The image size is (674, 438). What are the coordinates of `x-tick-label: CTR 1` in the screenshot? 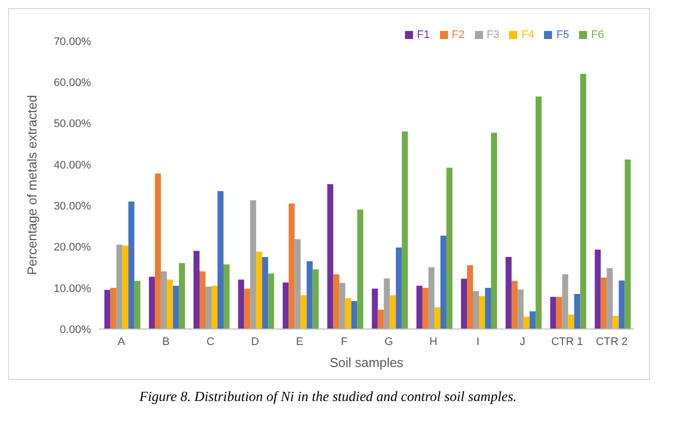 It's located at (567, 342).